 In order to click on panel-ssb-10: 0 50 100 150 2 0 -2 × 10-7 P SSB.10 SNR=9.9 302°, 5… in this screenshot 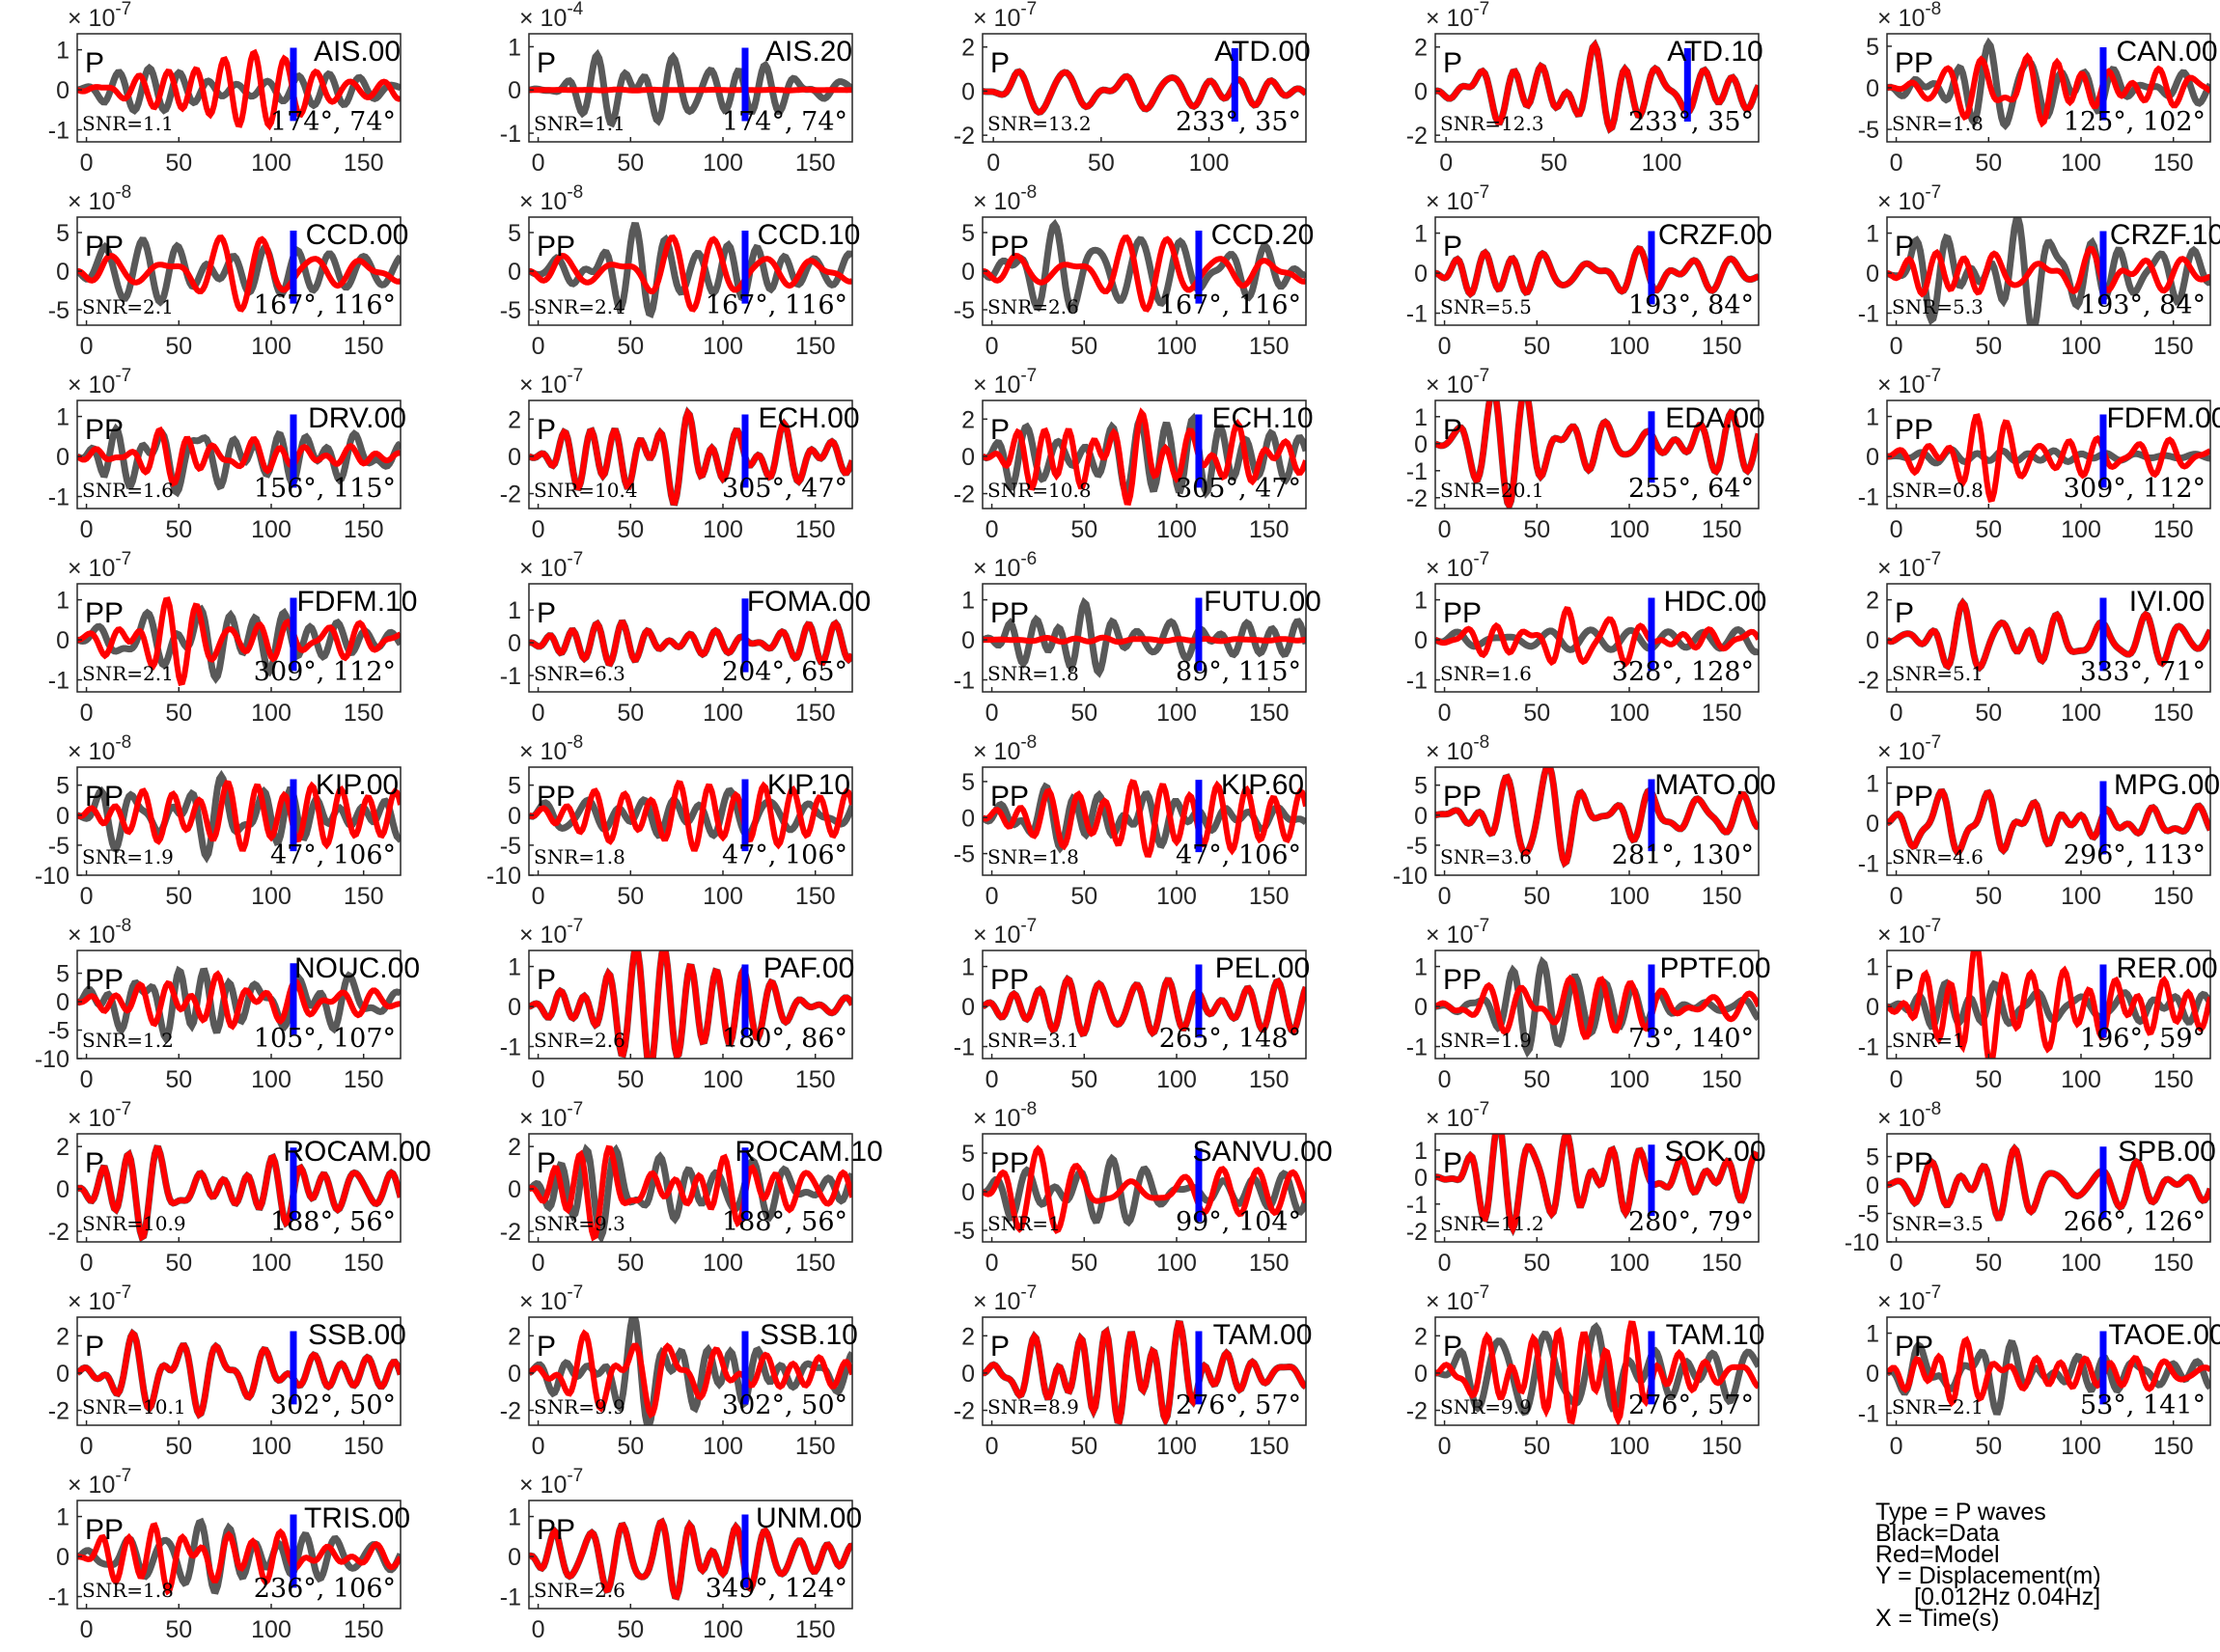, I will do `click(679, 1371)`.